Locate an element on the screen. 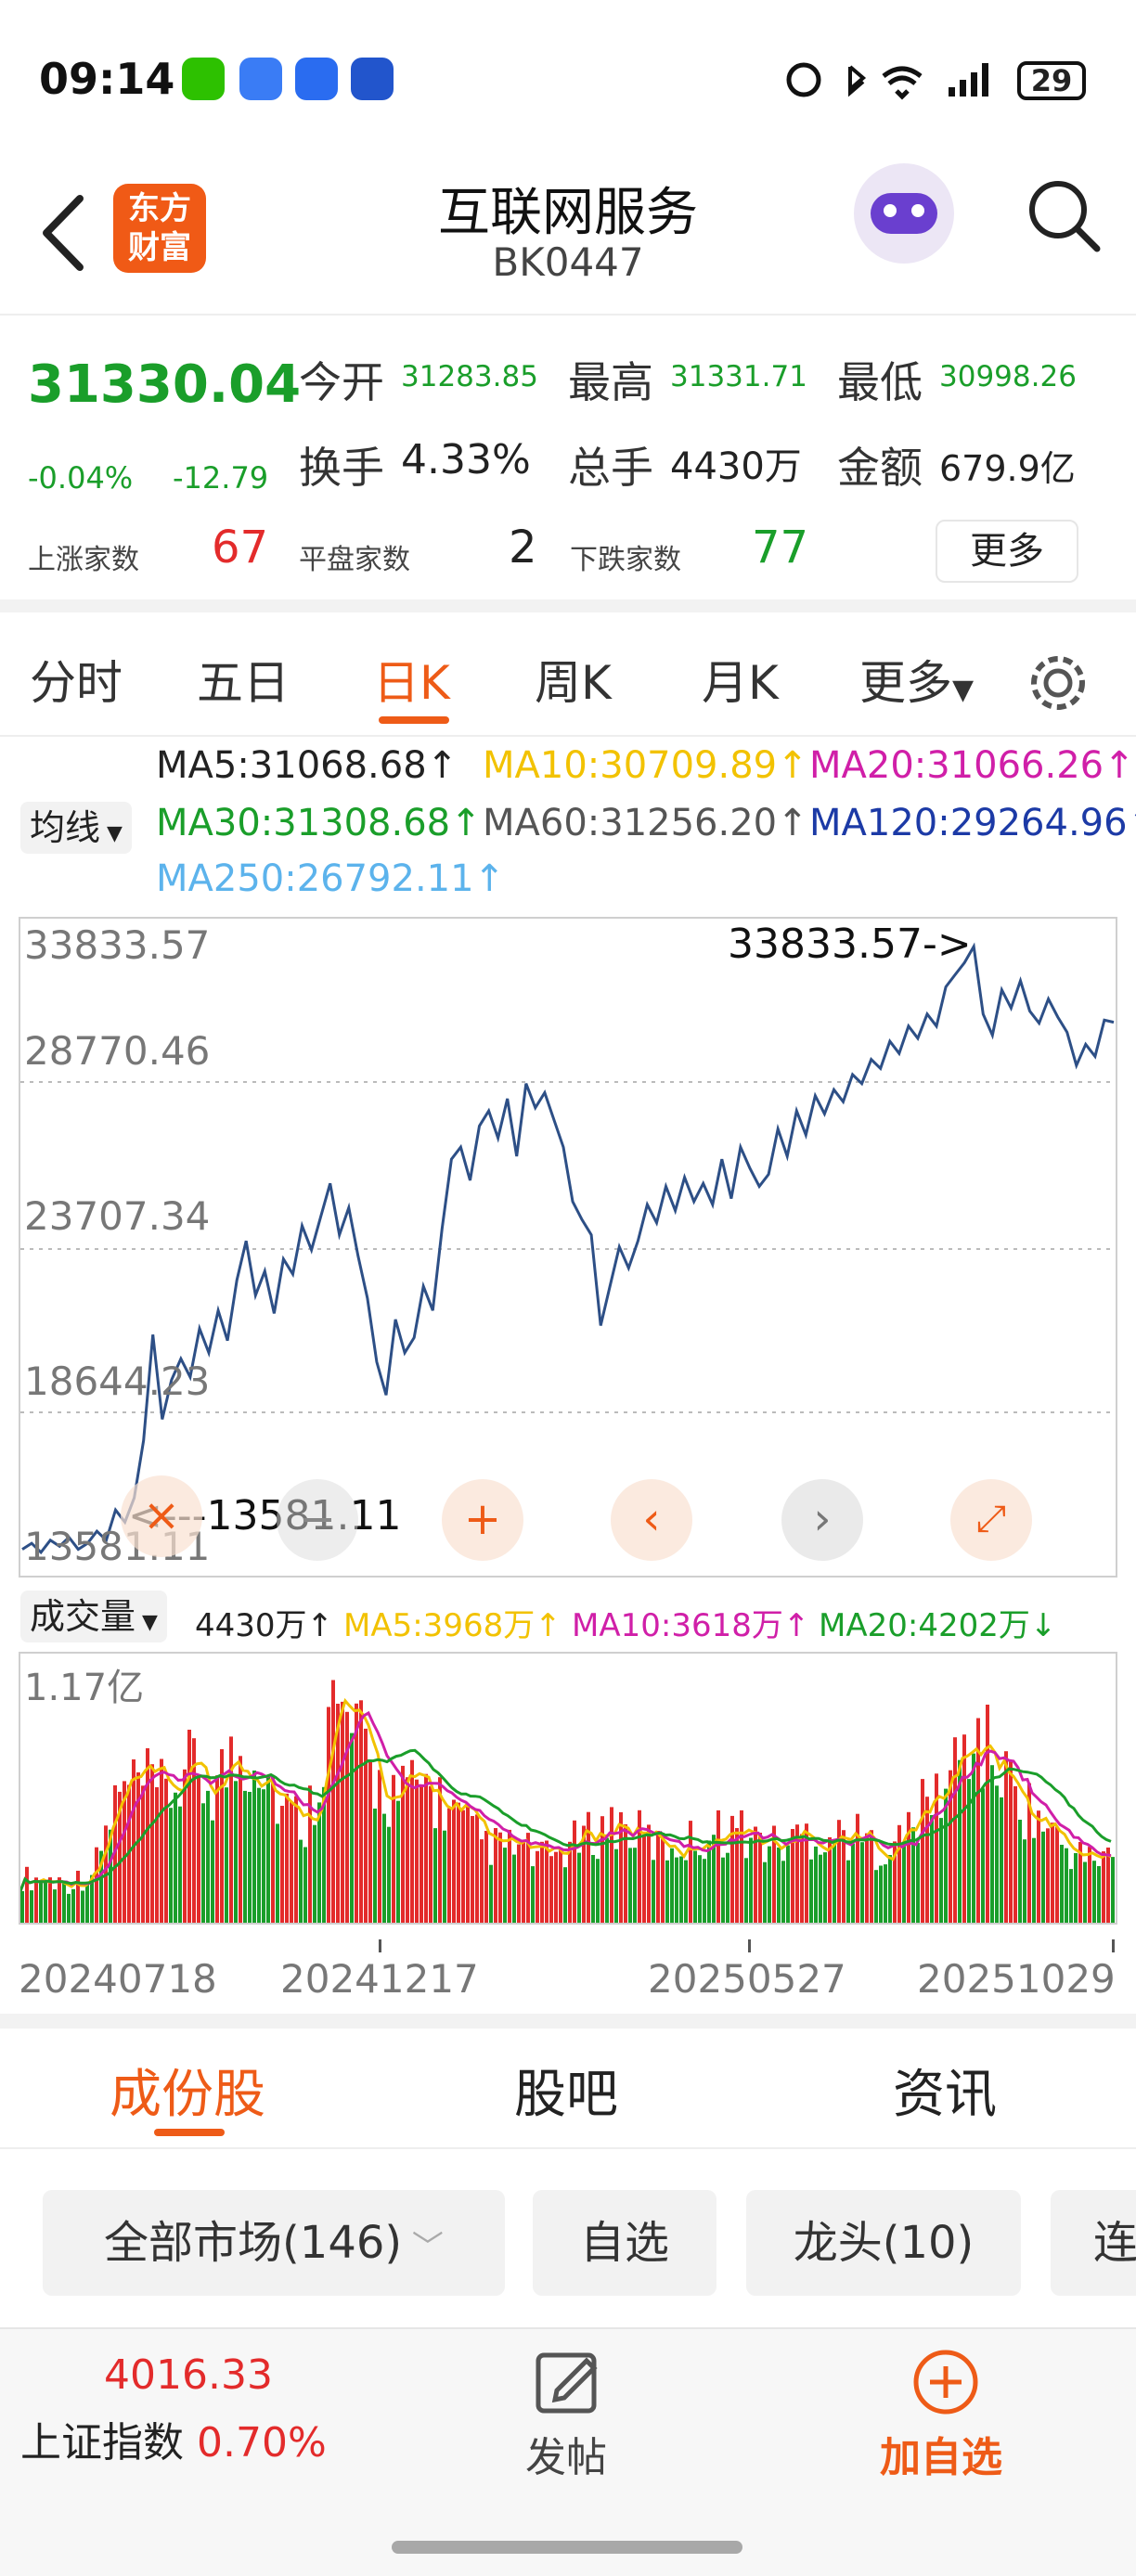 The width and height of the screenshot is (1136, 2576). volume-chart: 1.17亿 is located at coordinates (568, 1788).